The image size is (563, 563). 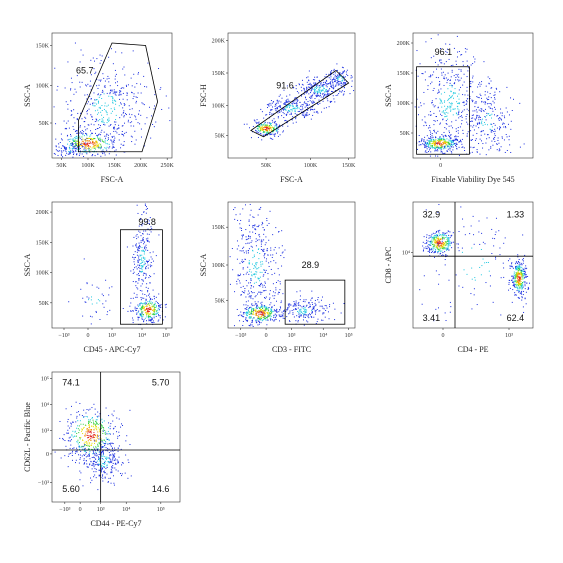 I want to click on x-tick-label: 10⁴, so click(x=323, y=336).